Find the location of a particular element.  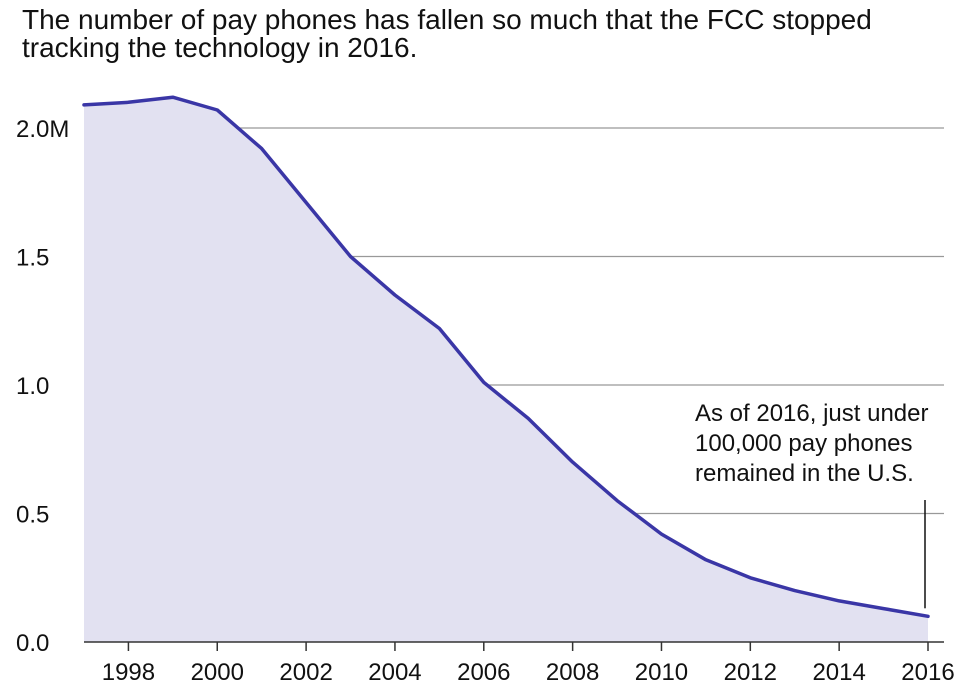

x-tick-label: 2002 is located at coordinates (305, 672).